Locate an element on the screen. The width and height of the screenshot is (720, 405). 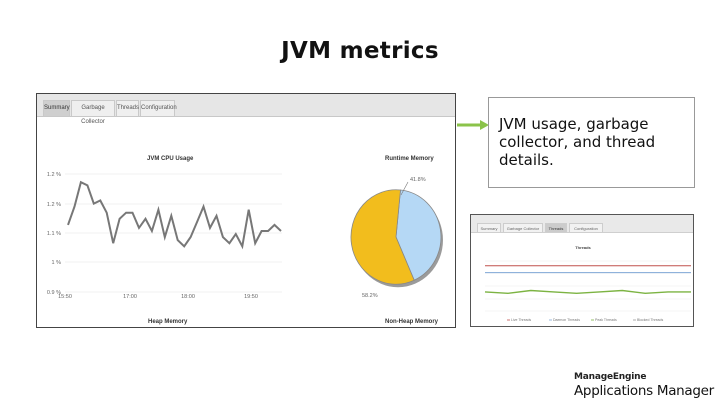
cpu-chart-title: JVM CPU Usage is located at coordinates (170, 159).